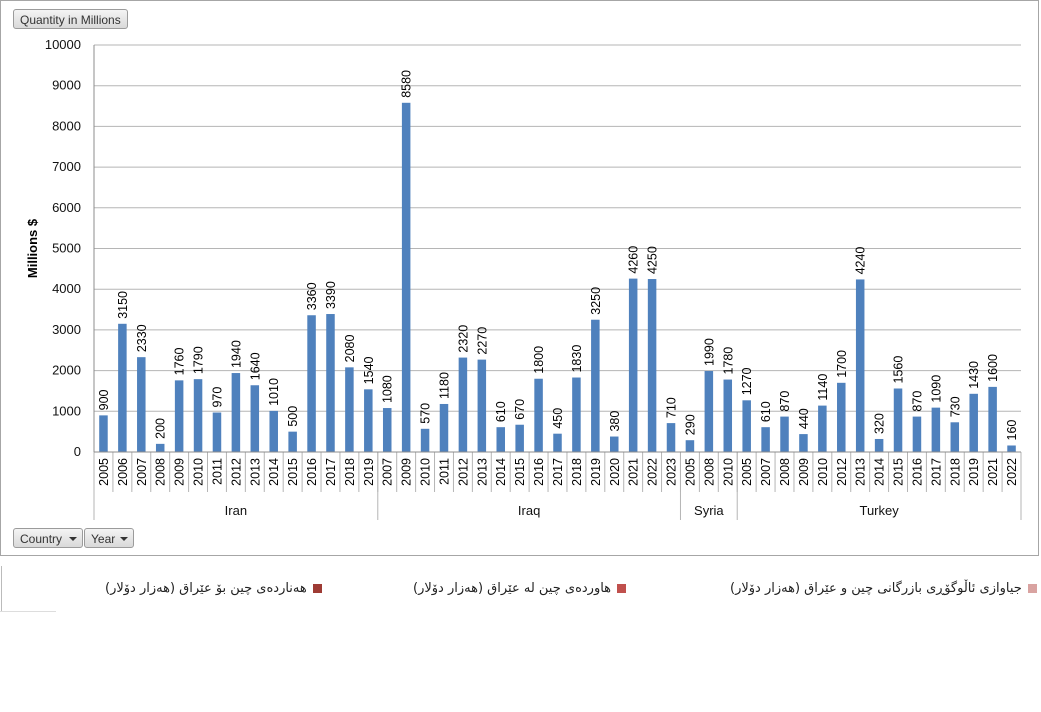 The image size is (1041, 712). I want to click on data-label: 440, so click(804, 418).